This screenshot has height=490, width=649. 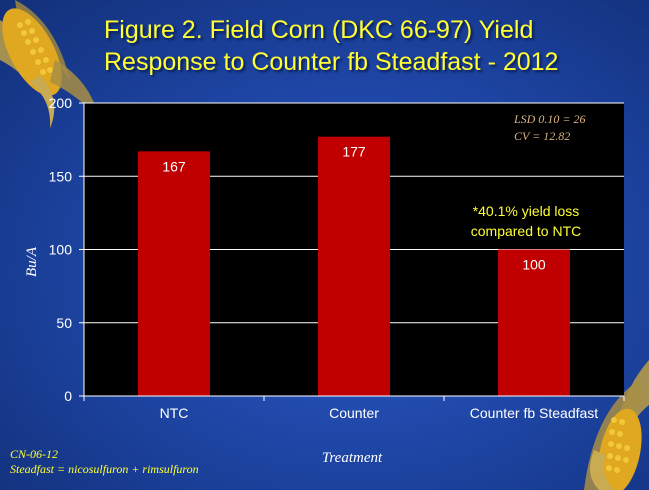 What do you see at coordinates (526, 211) in the screenshot?
I see `yield-loss-annotation-line-1: *40.1% yield loss` at bounding box center [526, 211].